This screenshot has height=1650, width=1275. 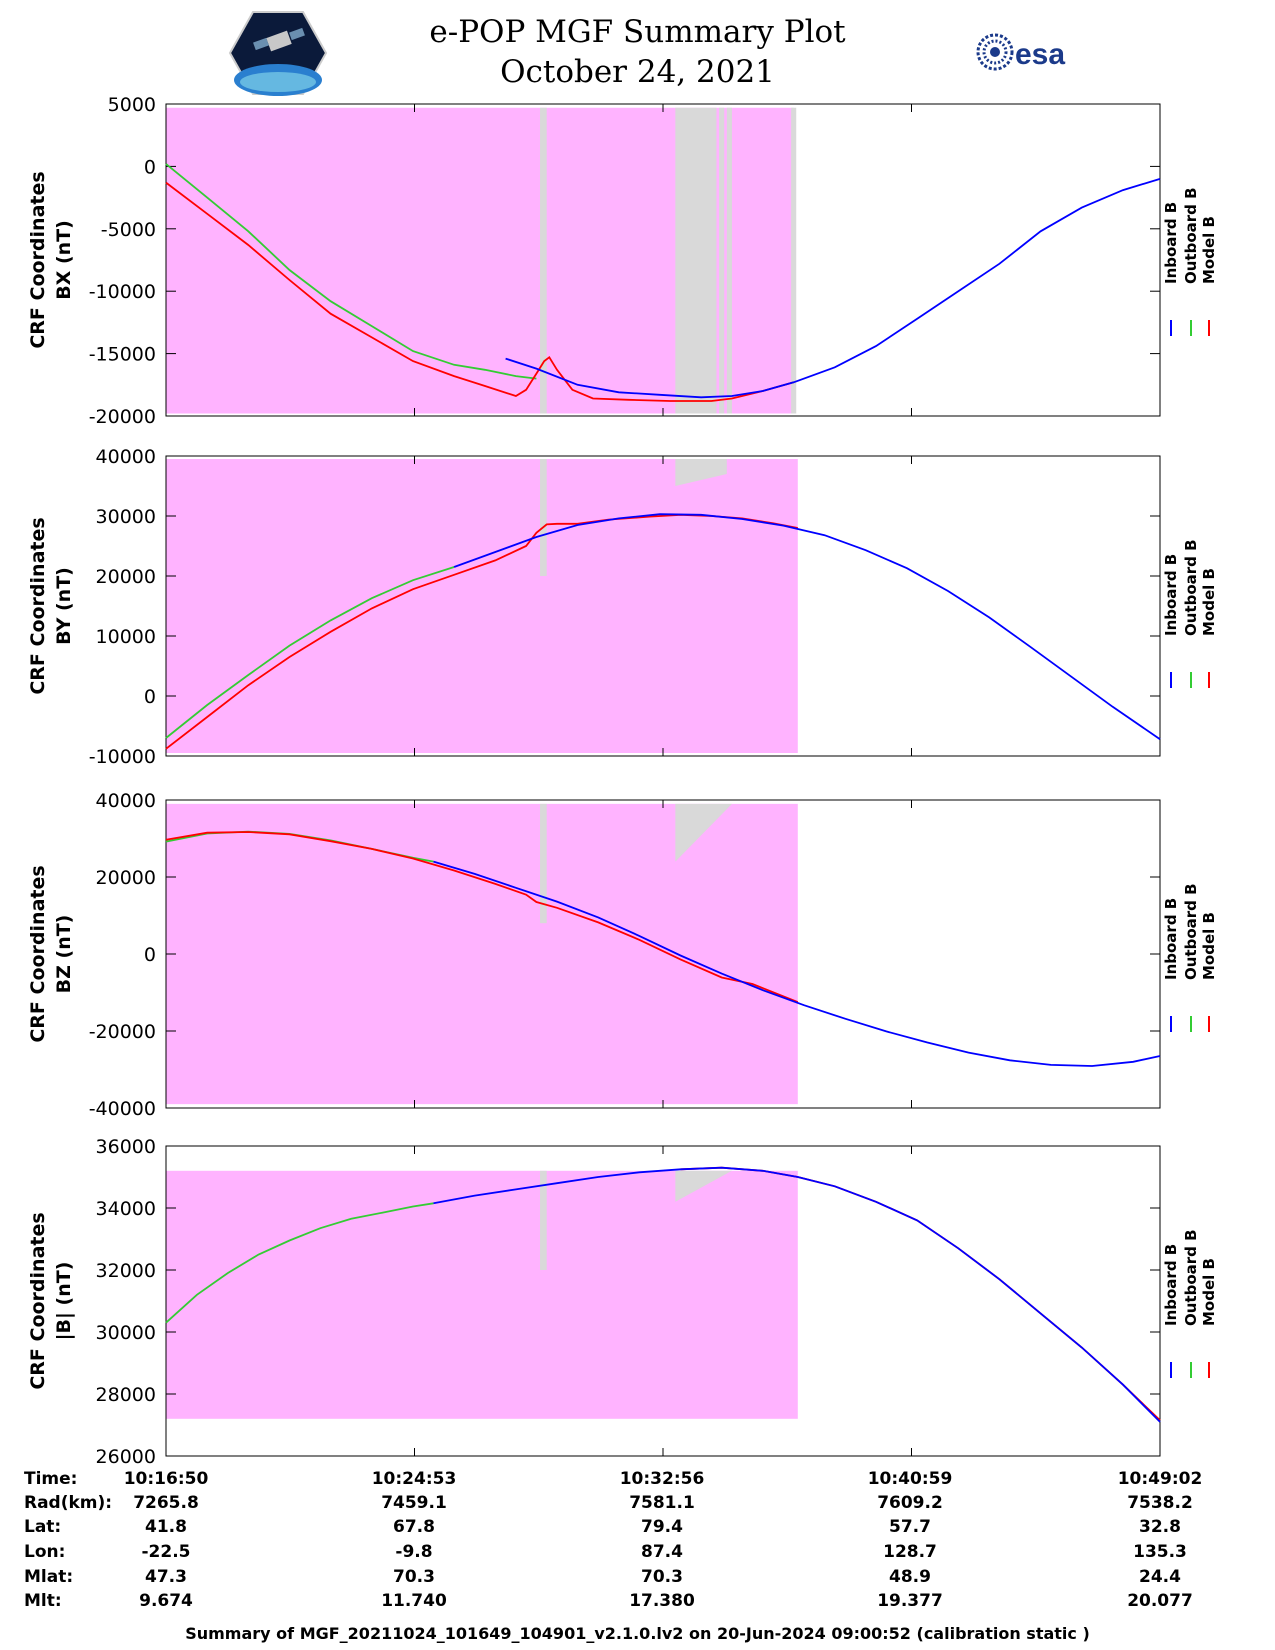 I want to click on ephemeris-value: 24.4, so click(x=1160, y=1577).